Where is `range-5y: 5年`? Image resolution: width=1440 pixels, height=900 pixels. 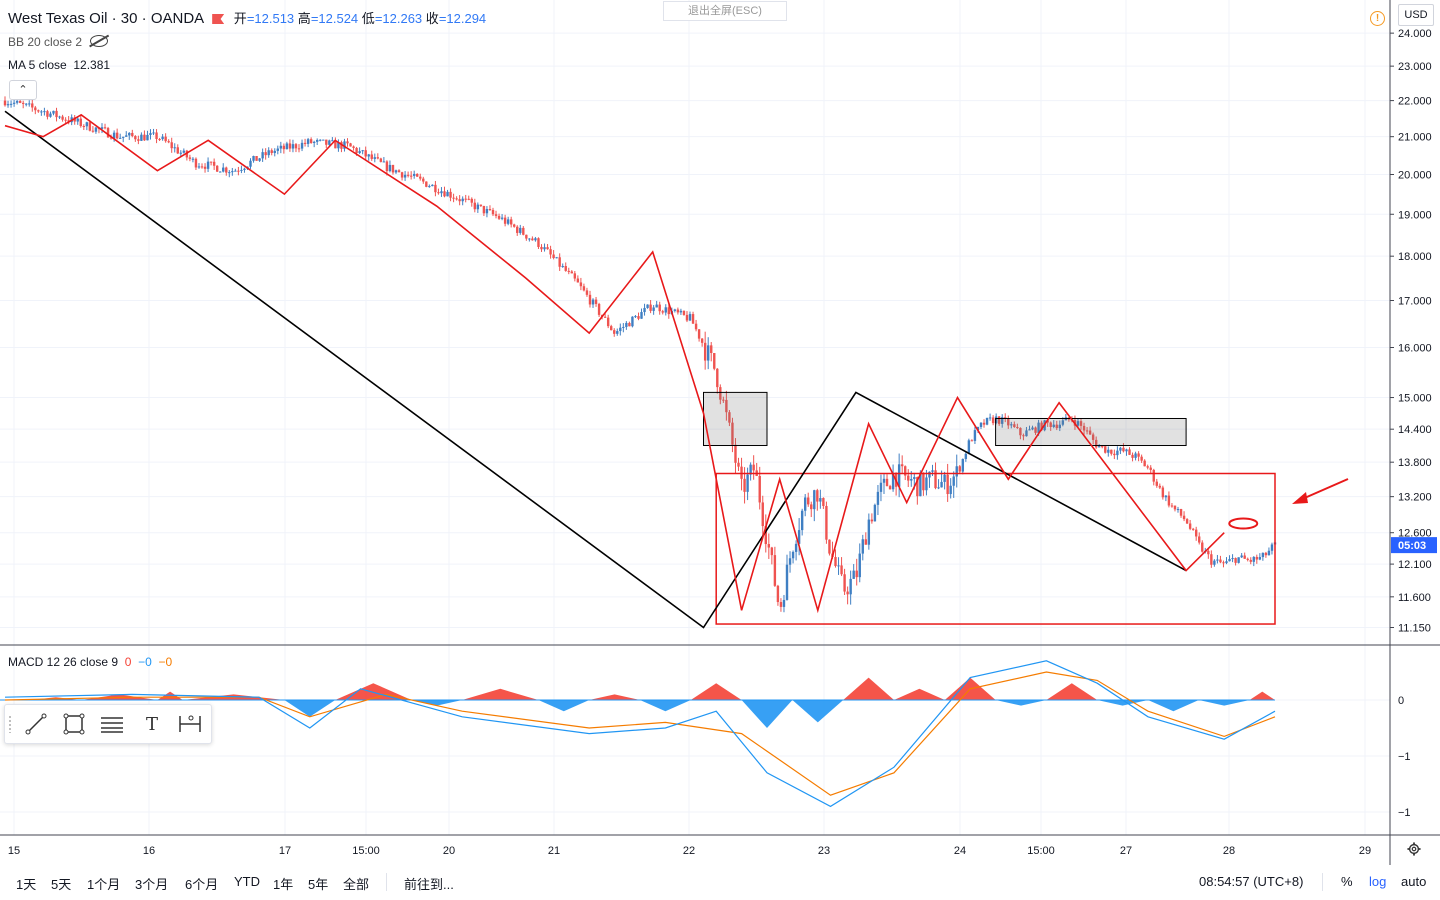 range-5y: 5年 is located at coordinates (318, 884).